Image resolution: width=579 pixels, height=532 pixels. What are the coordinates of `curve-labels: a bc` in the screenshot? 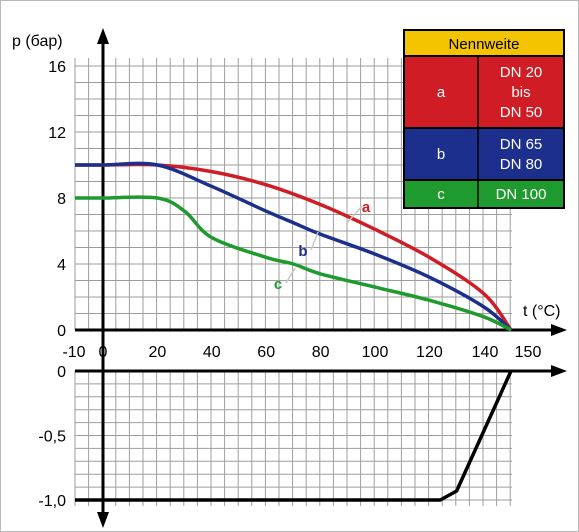 It's located at (322, 246).